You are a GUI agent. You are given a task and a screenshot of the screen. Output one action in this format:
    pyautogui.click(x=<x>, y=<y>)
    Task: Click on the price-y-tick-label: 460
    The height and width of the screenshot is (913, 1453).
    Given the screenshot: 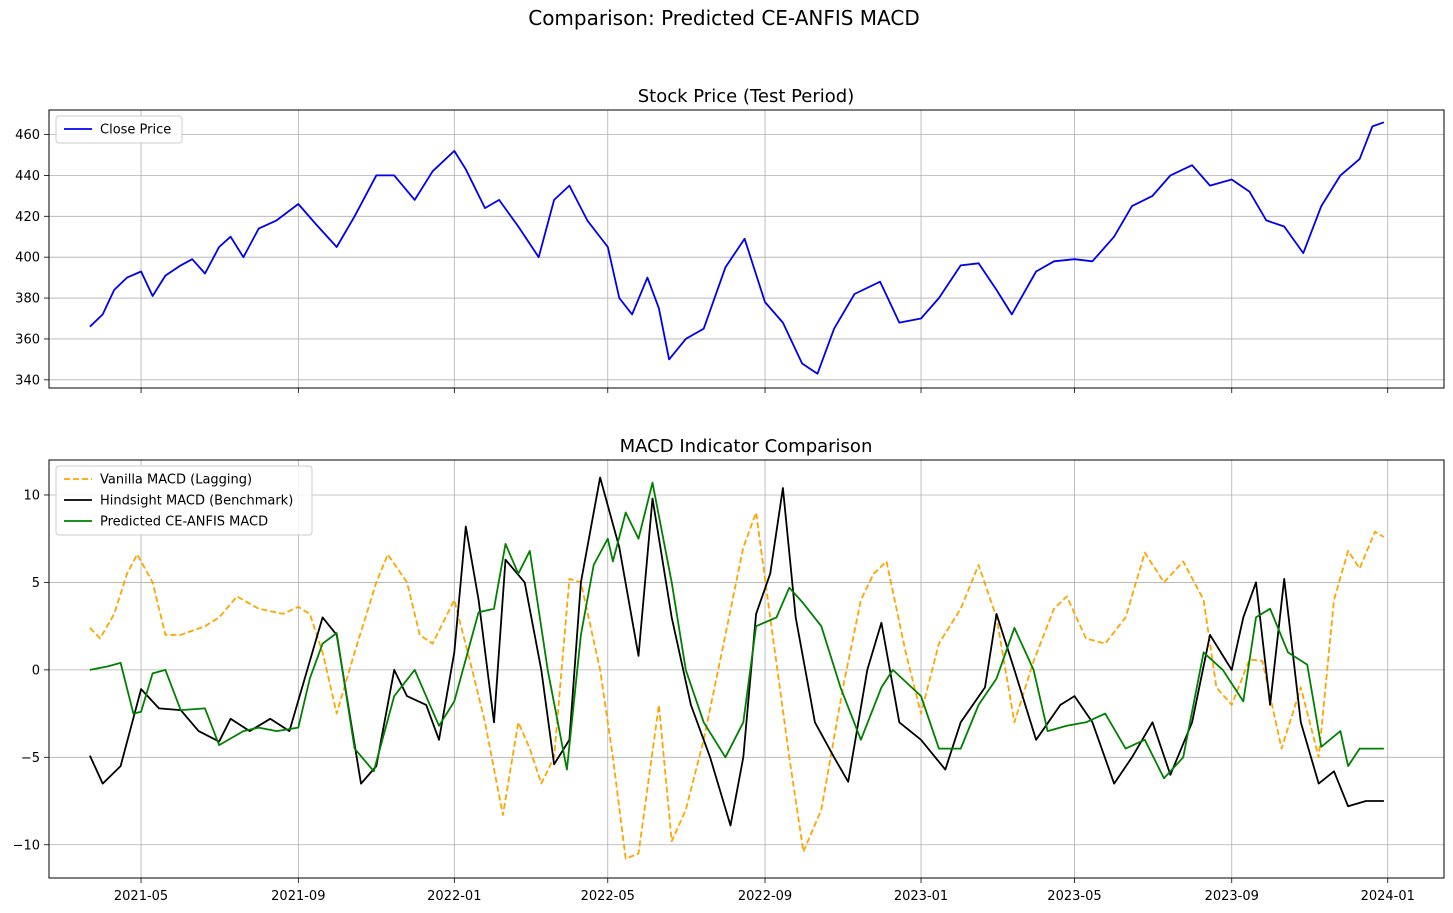 What is the action you would take?
    pyautogui.click(x=27, y=135)
    